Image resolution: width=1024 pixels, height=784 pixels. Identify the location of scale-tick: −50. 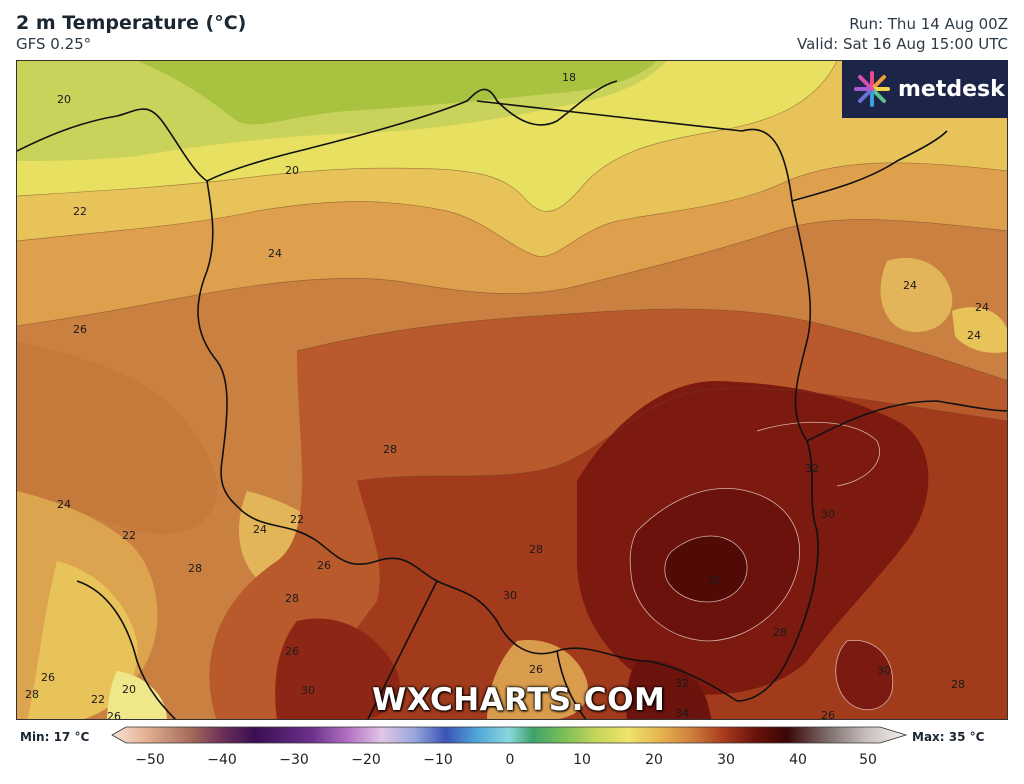
(150, 760).